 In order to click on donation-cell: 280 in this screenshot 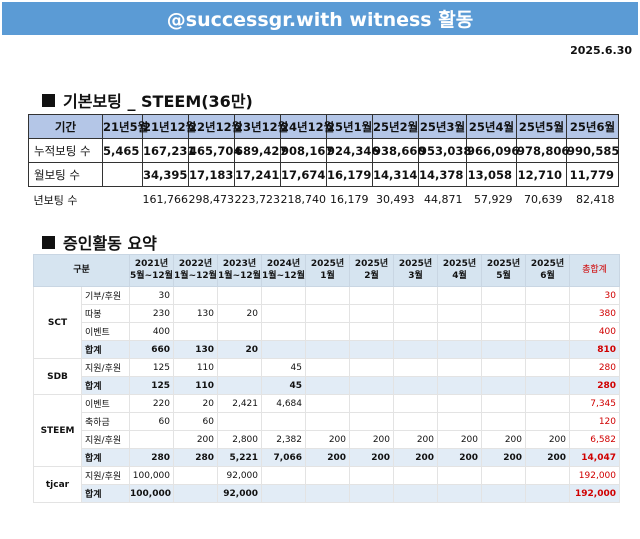, I will do `click(151, 457)`.